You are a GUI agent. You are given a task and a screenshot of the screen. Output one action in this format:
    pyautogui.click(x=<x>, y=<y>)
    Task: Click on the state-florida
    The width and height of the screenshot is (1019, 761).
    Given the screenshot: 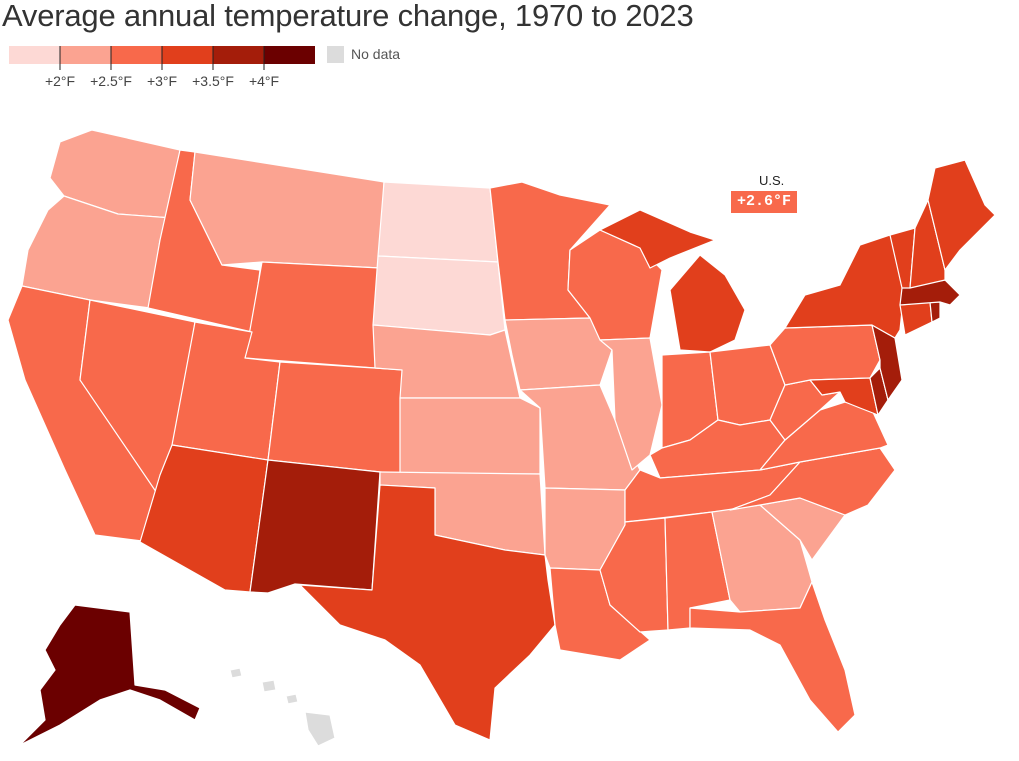 What is the action you would take?
    pyautogui.click(x=772, y=657)
    